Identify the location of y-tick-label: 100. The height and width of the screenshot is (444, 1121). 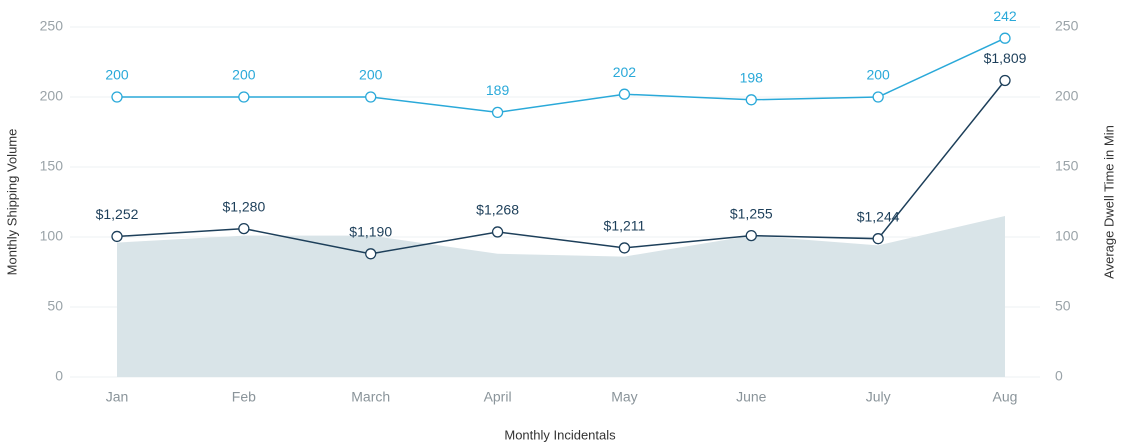
(52, 236).